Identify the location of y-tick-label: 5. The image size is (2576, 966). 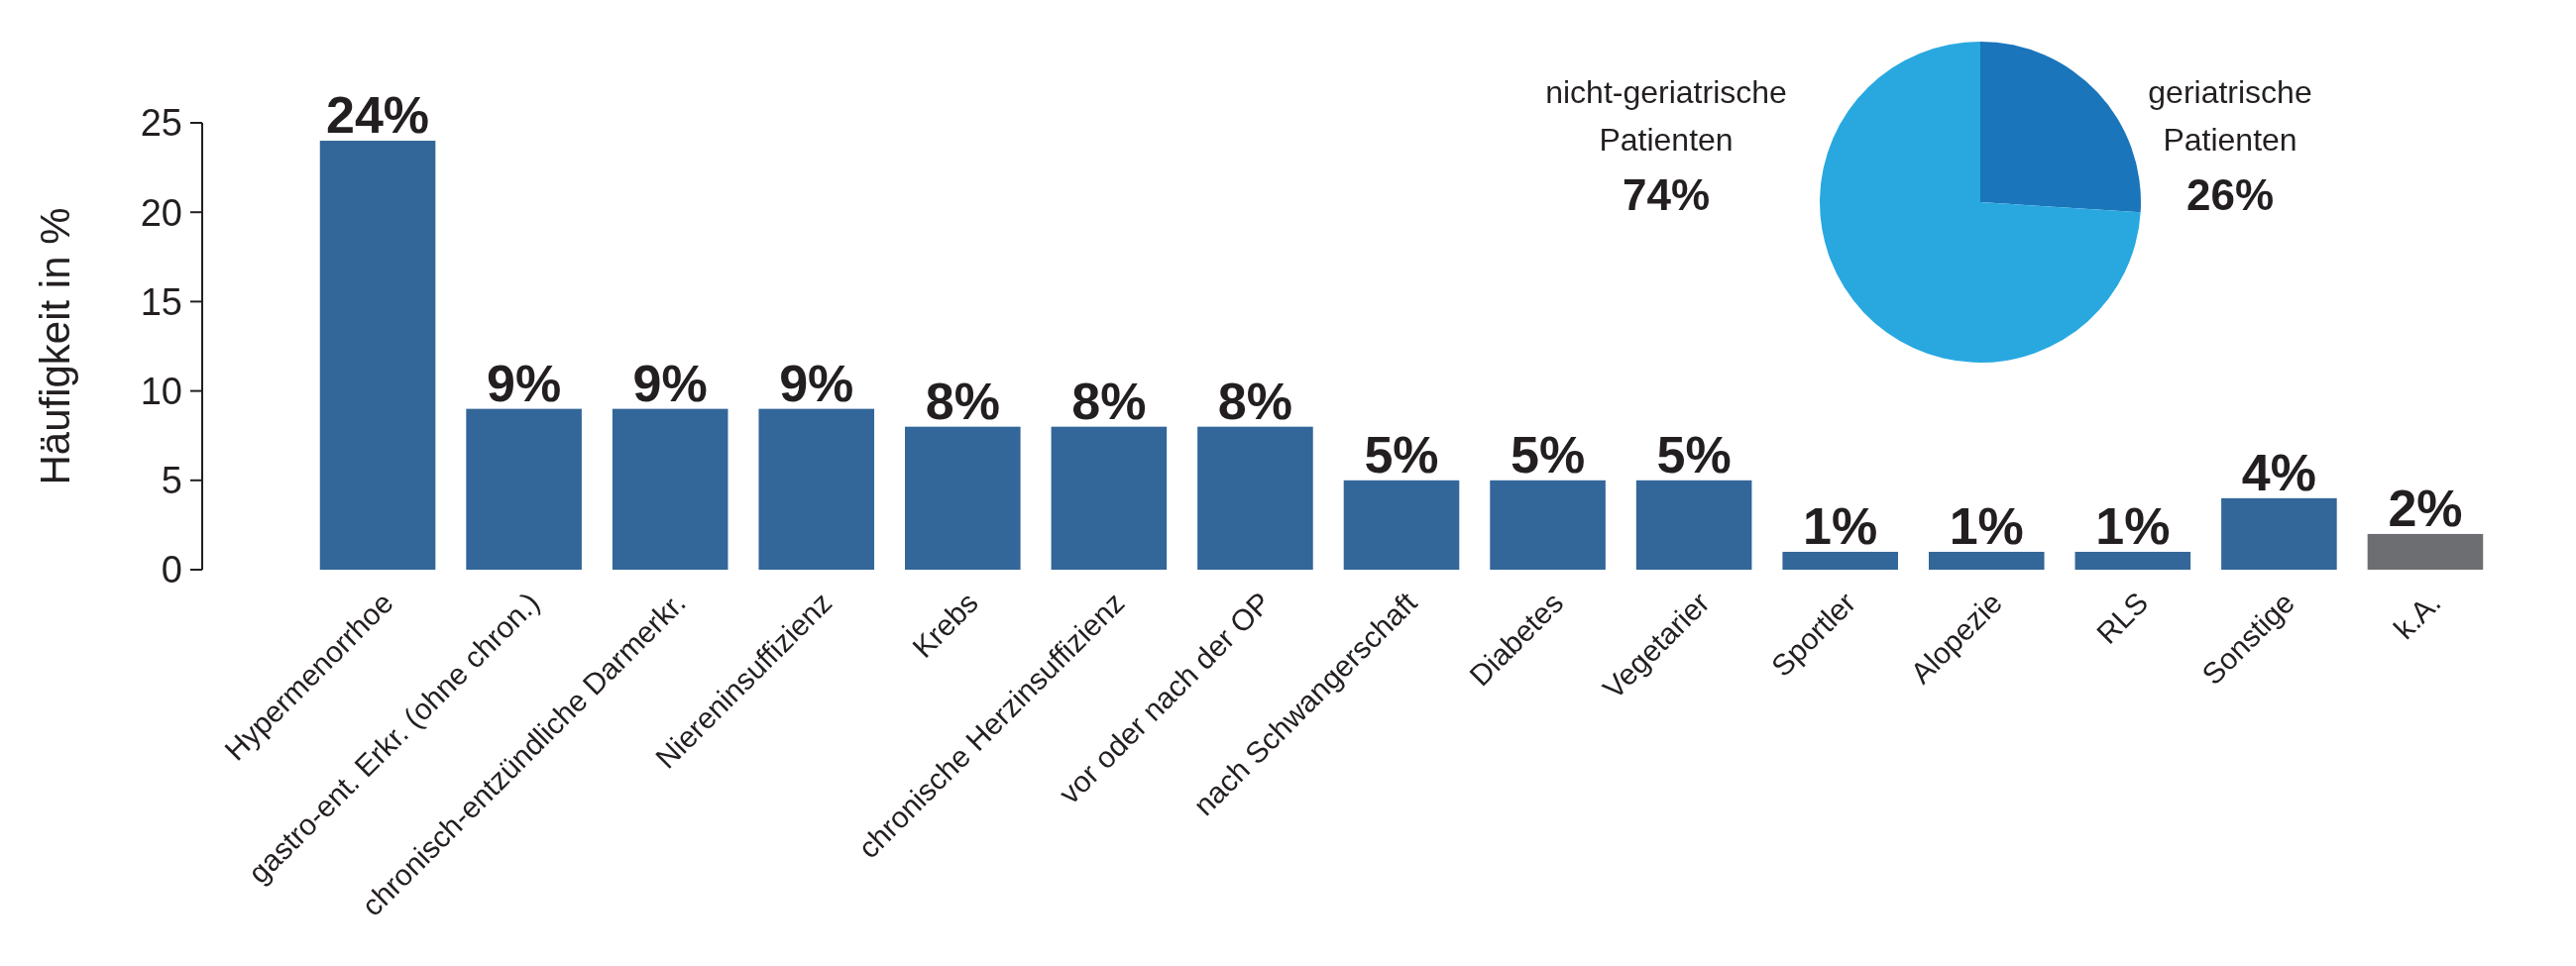
(171, 481).